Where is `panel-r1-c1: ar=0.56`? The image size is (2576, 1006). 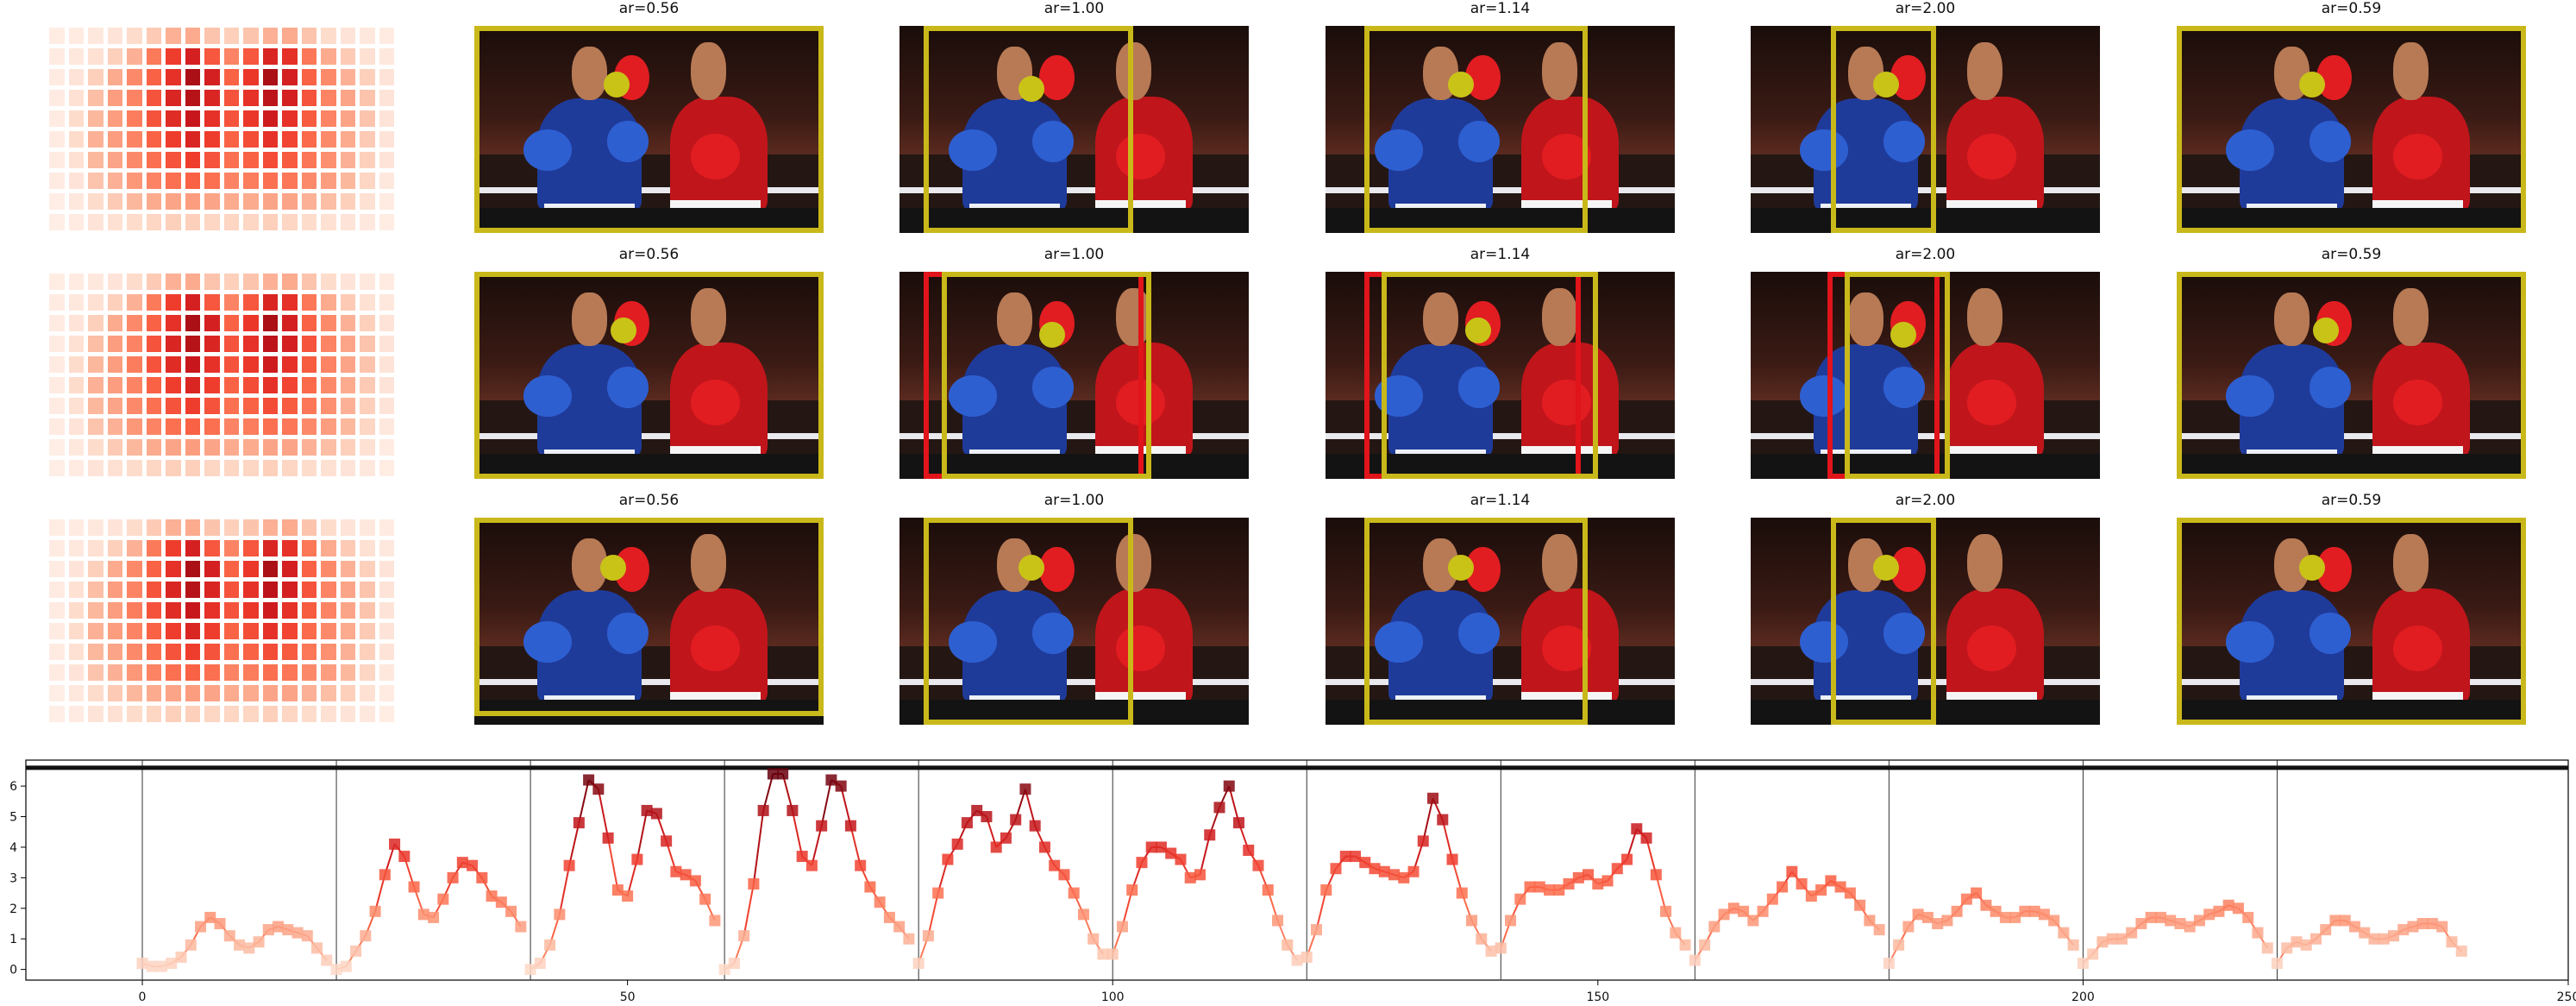
panel-r1-c1: ar=0.56 is located at coordinates (649, 117).